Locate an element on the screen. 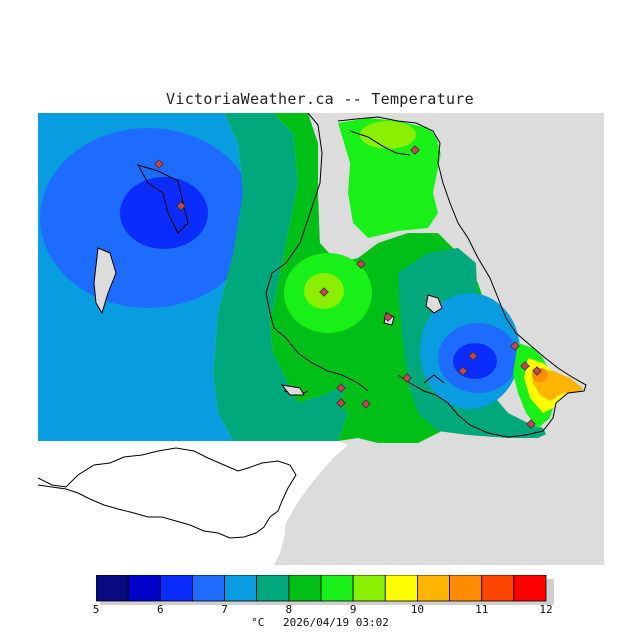  olympic-coast is located at coordinates (167, 493).